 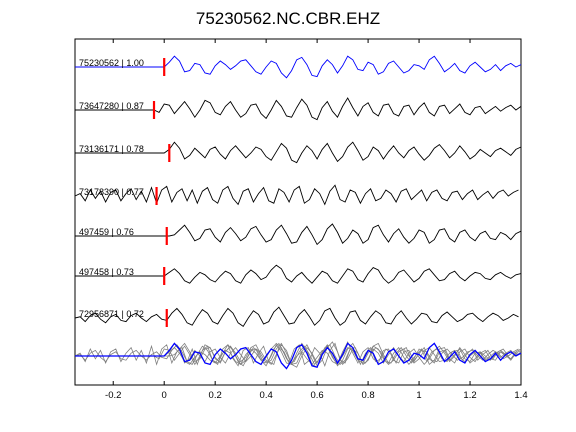 What do you see at coordinates (367, 395) in the screenshot?
I see `x-tick-label-5: 0.8` at bounding box center [367, 395].